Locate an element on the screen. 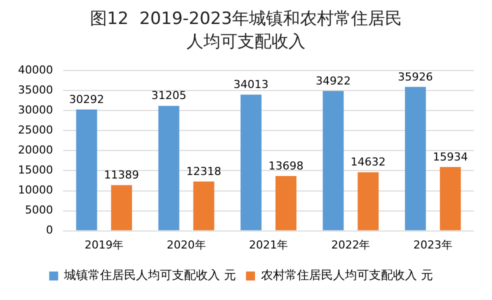 This screenshot has height=300, width=492. data-label: 34013 is located at coordinates (251, 84).